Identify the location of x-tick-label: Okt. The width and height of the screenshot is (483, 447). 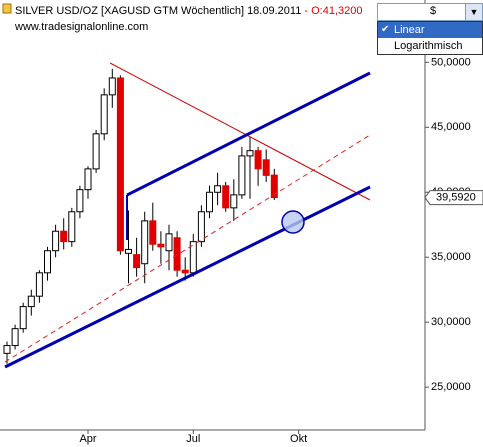
(298, 439).